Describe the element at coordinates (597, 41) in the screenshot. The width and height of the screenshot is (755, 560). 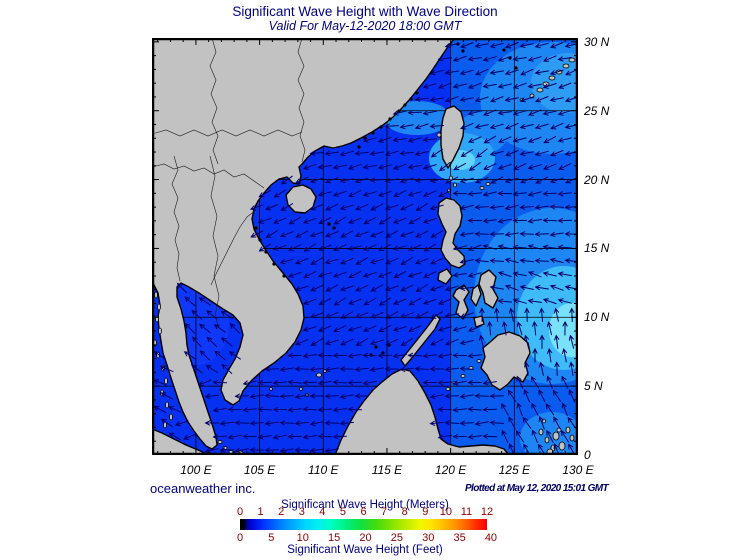
I see `lat-label-30: 30 N` at that location.